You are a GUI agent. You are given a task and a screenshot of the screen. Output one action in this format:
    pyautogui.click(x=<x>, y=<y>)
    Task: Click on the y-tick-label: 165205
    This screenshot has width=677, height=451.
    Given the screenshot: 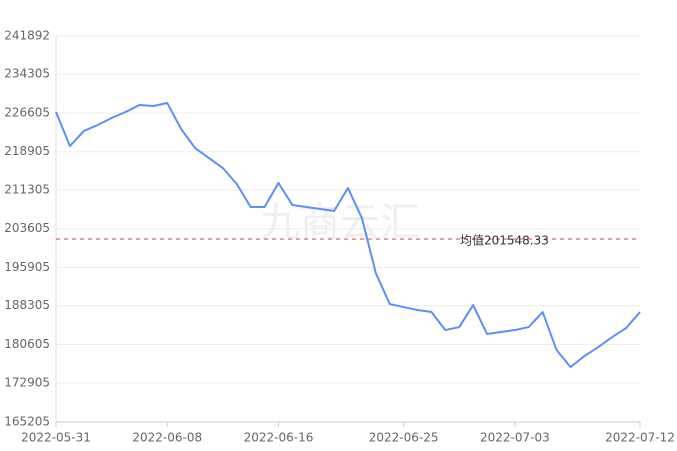 What is the action you would take?
    pyautogui.click(x=27, y=422)
    